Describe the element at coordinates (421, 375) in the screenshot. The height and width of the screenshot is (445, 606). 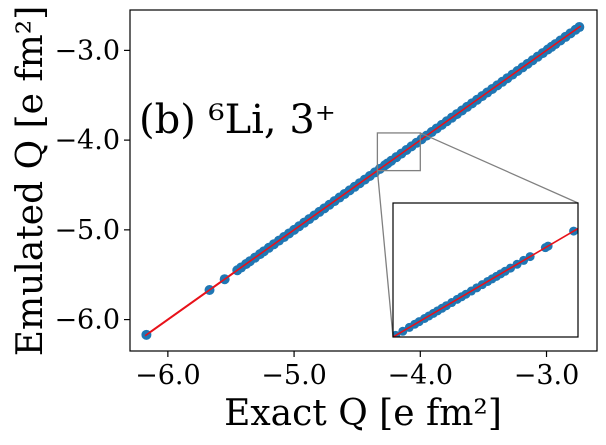
I see `x-tick-label: −4.0` at that location.